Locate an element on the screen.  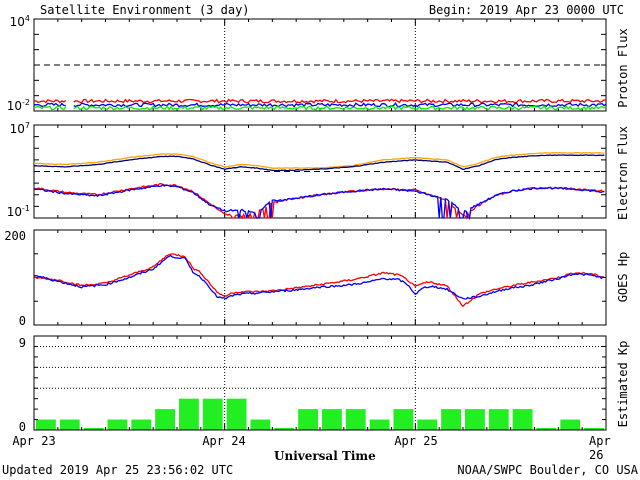
xtick-apr24: Apr 24 is located at coordinates (224, 441).